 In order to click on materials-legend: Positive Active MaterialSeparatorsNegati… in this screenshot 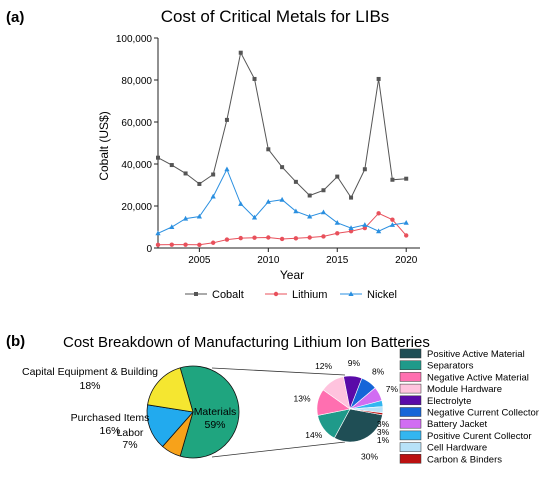, I will do `click(469, 406)`.